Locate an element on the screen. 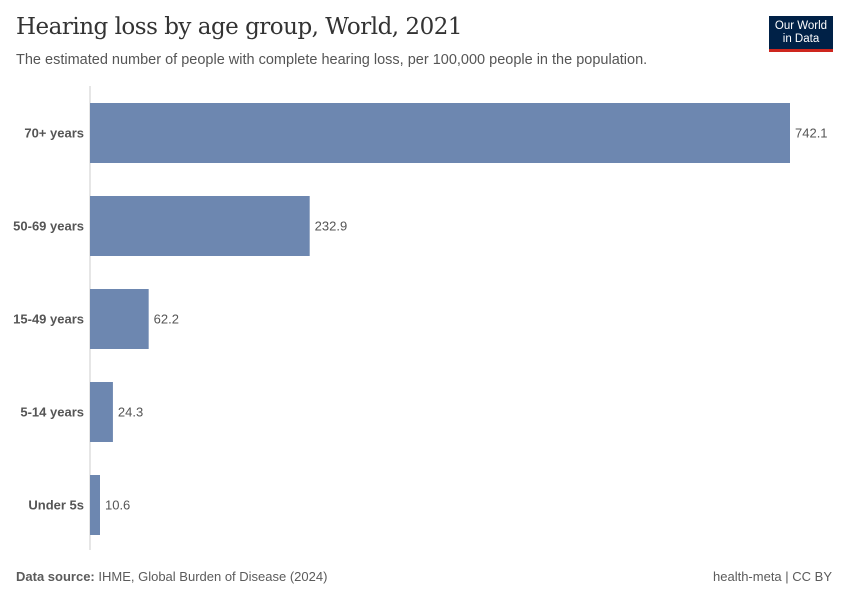 The height and width of the screenshot is (600, 850). owid-logo: Our World in Data is located at coordinates (801, 34).